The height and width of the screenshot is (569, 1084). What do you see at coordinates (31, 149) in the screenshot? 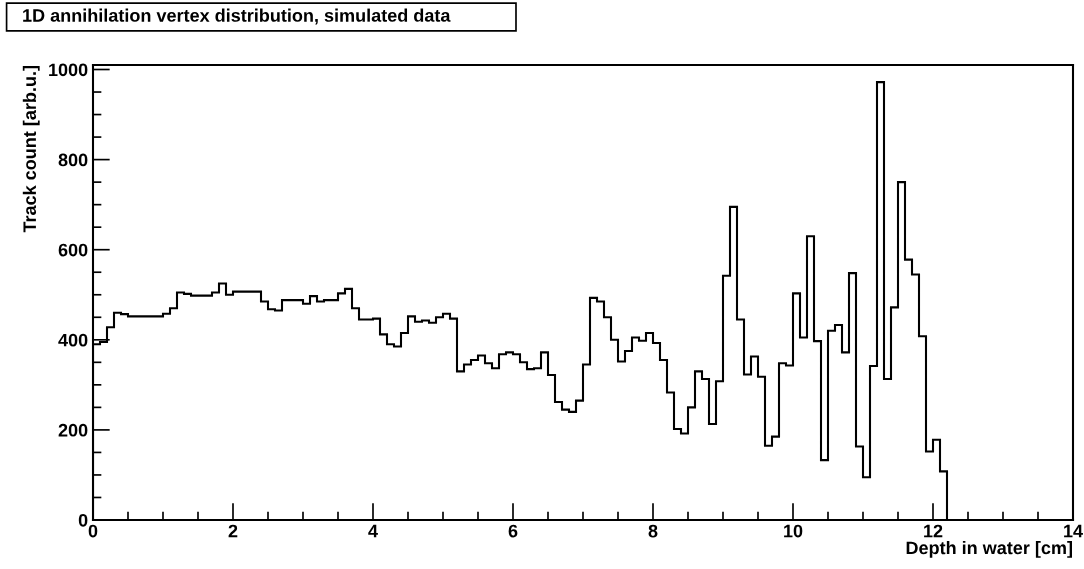
I see `y-axis-title: Track count [arb.u.]` at bounding box center [31, 149].